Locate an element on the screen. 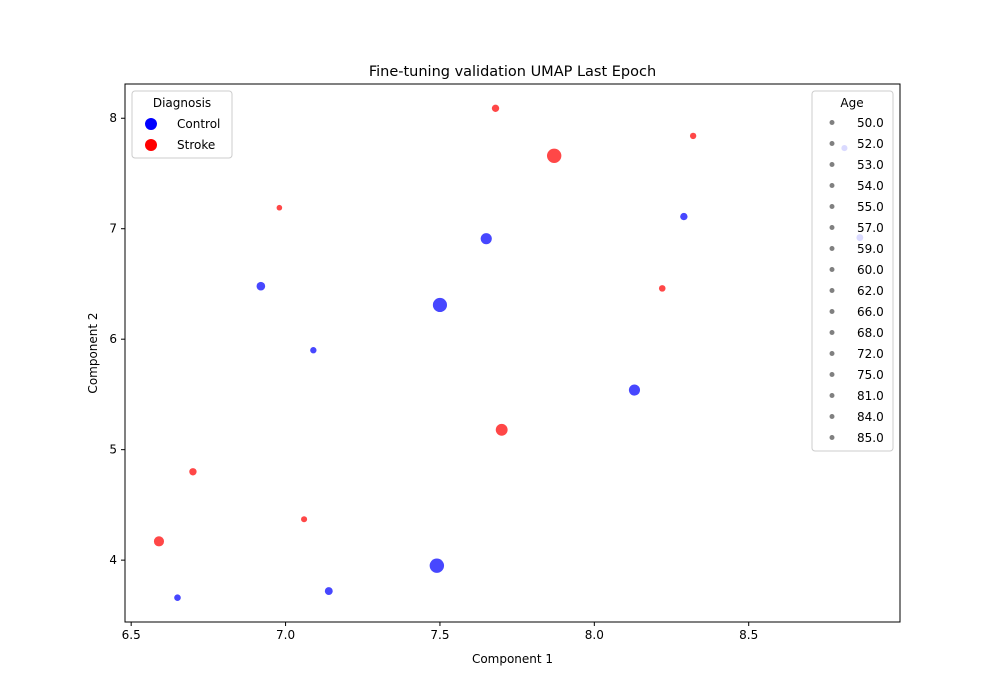  y-tick-label-4: 8 is located at coordinates (113, 118).